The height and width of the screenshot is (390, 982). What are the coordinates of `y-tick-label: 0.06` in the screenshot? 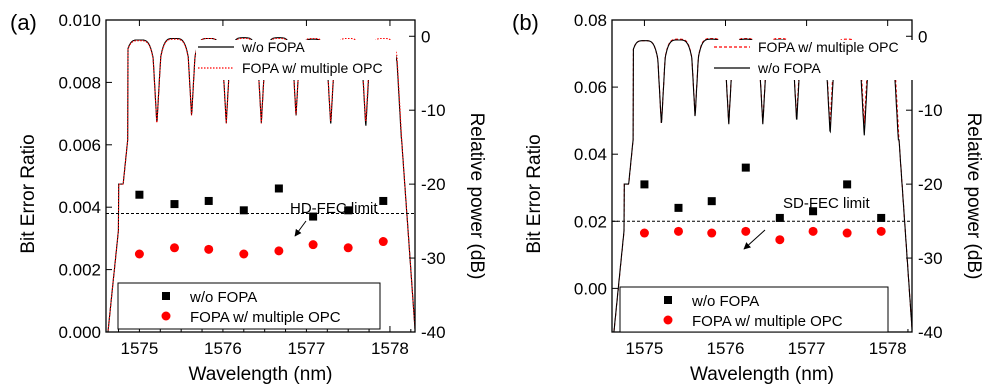 It's located at (590, 87).